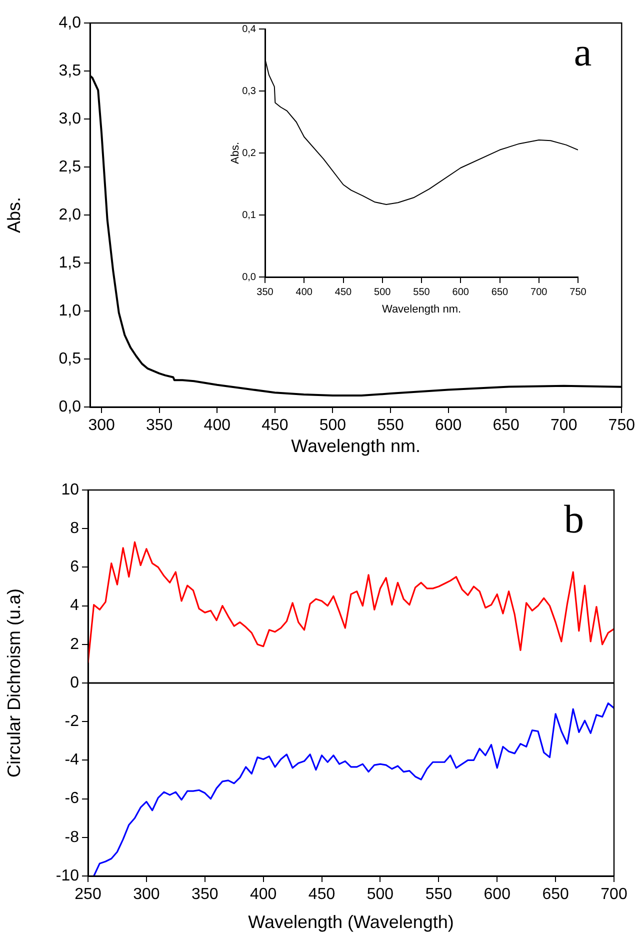  What do you see at coordinates (70, 119) in the screenshot?
I see `y-tick-label: 3,0` at bounding box center [70, 119].